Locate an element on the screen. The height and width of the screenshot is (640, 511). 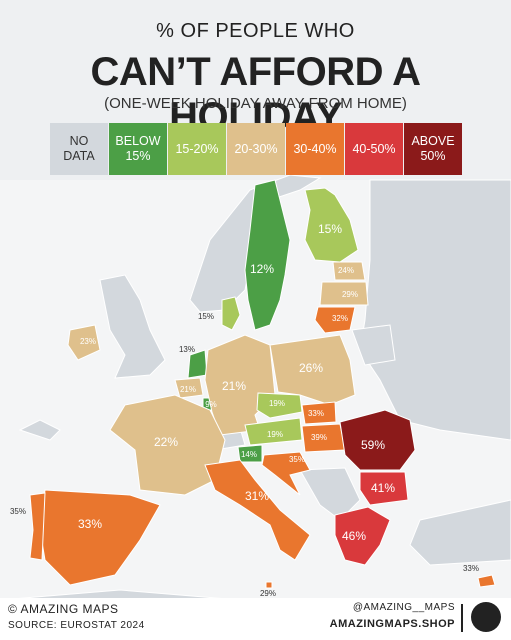
region-label: 39% is located at coordinates (319, 437).